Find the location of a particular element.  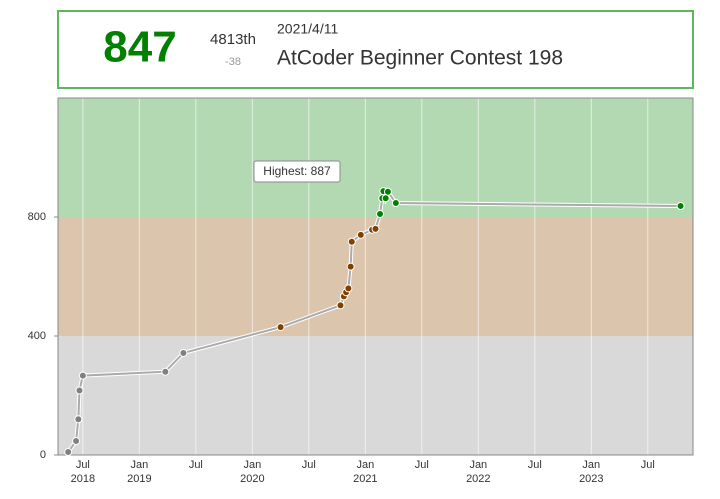

x-tick-year: 2018 is located at coordinates (83, 479).